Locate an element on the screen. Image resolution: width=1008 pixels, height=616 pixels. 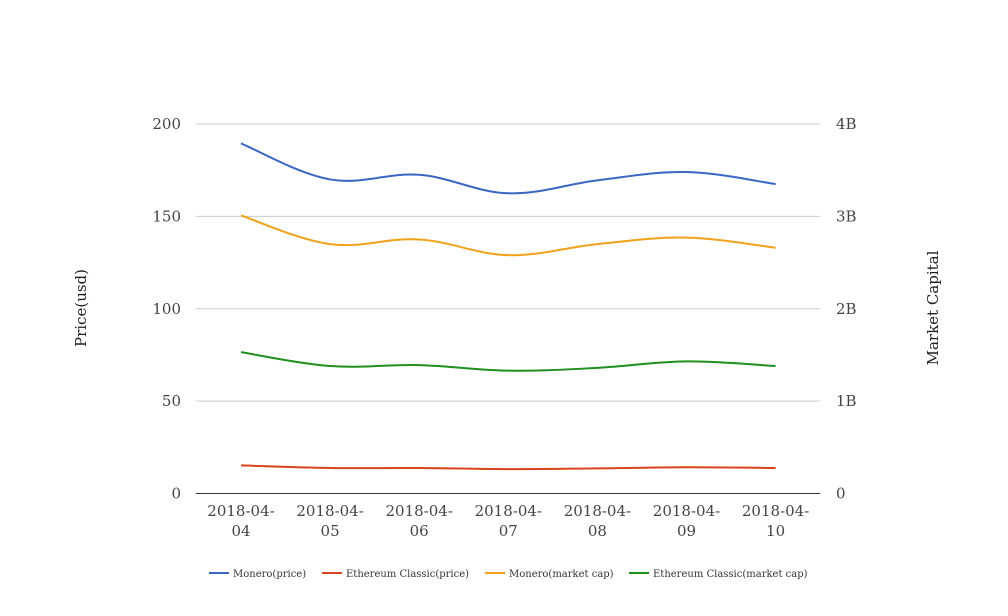
x-tick-label: 2018-04-06 is located at coordinates (418, 521).